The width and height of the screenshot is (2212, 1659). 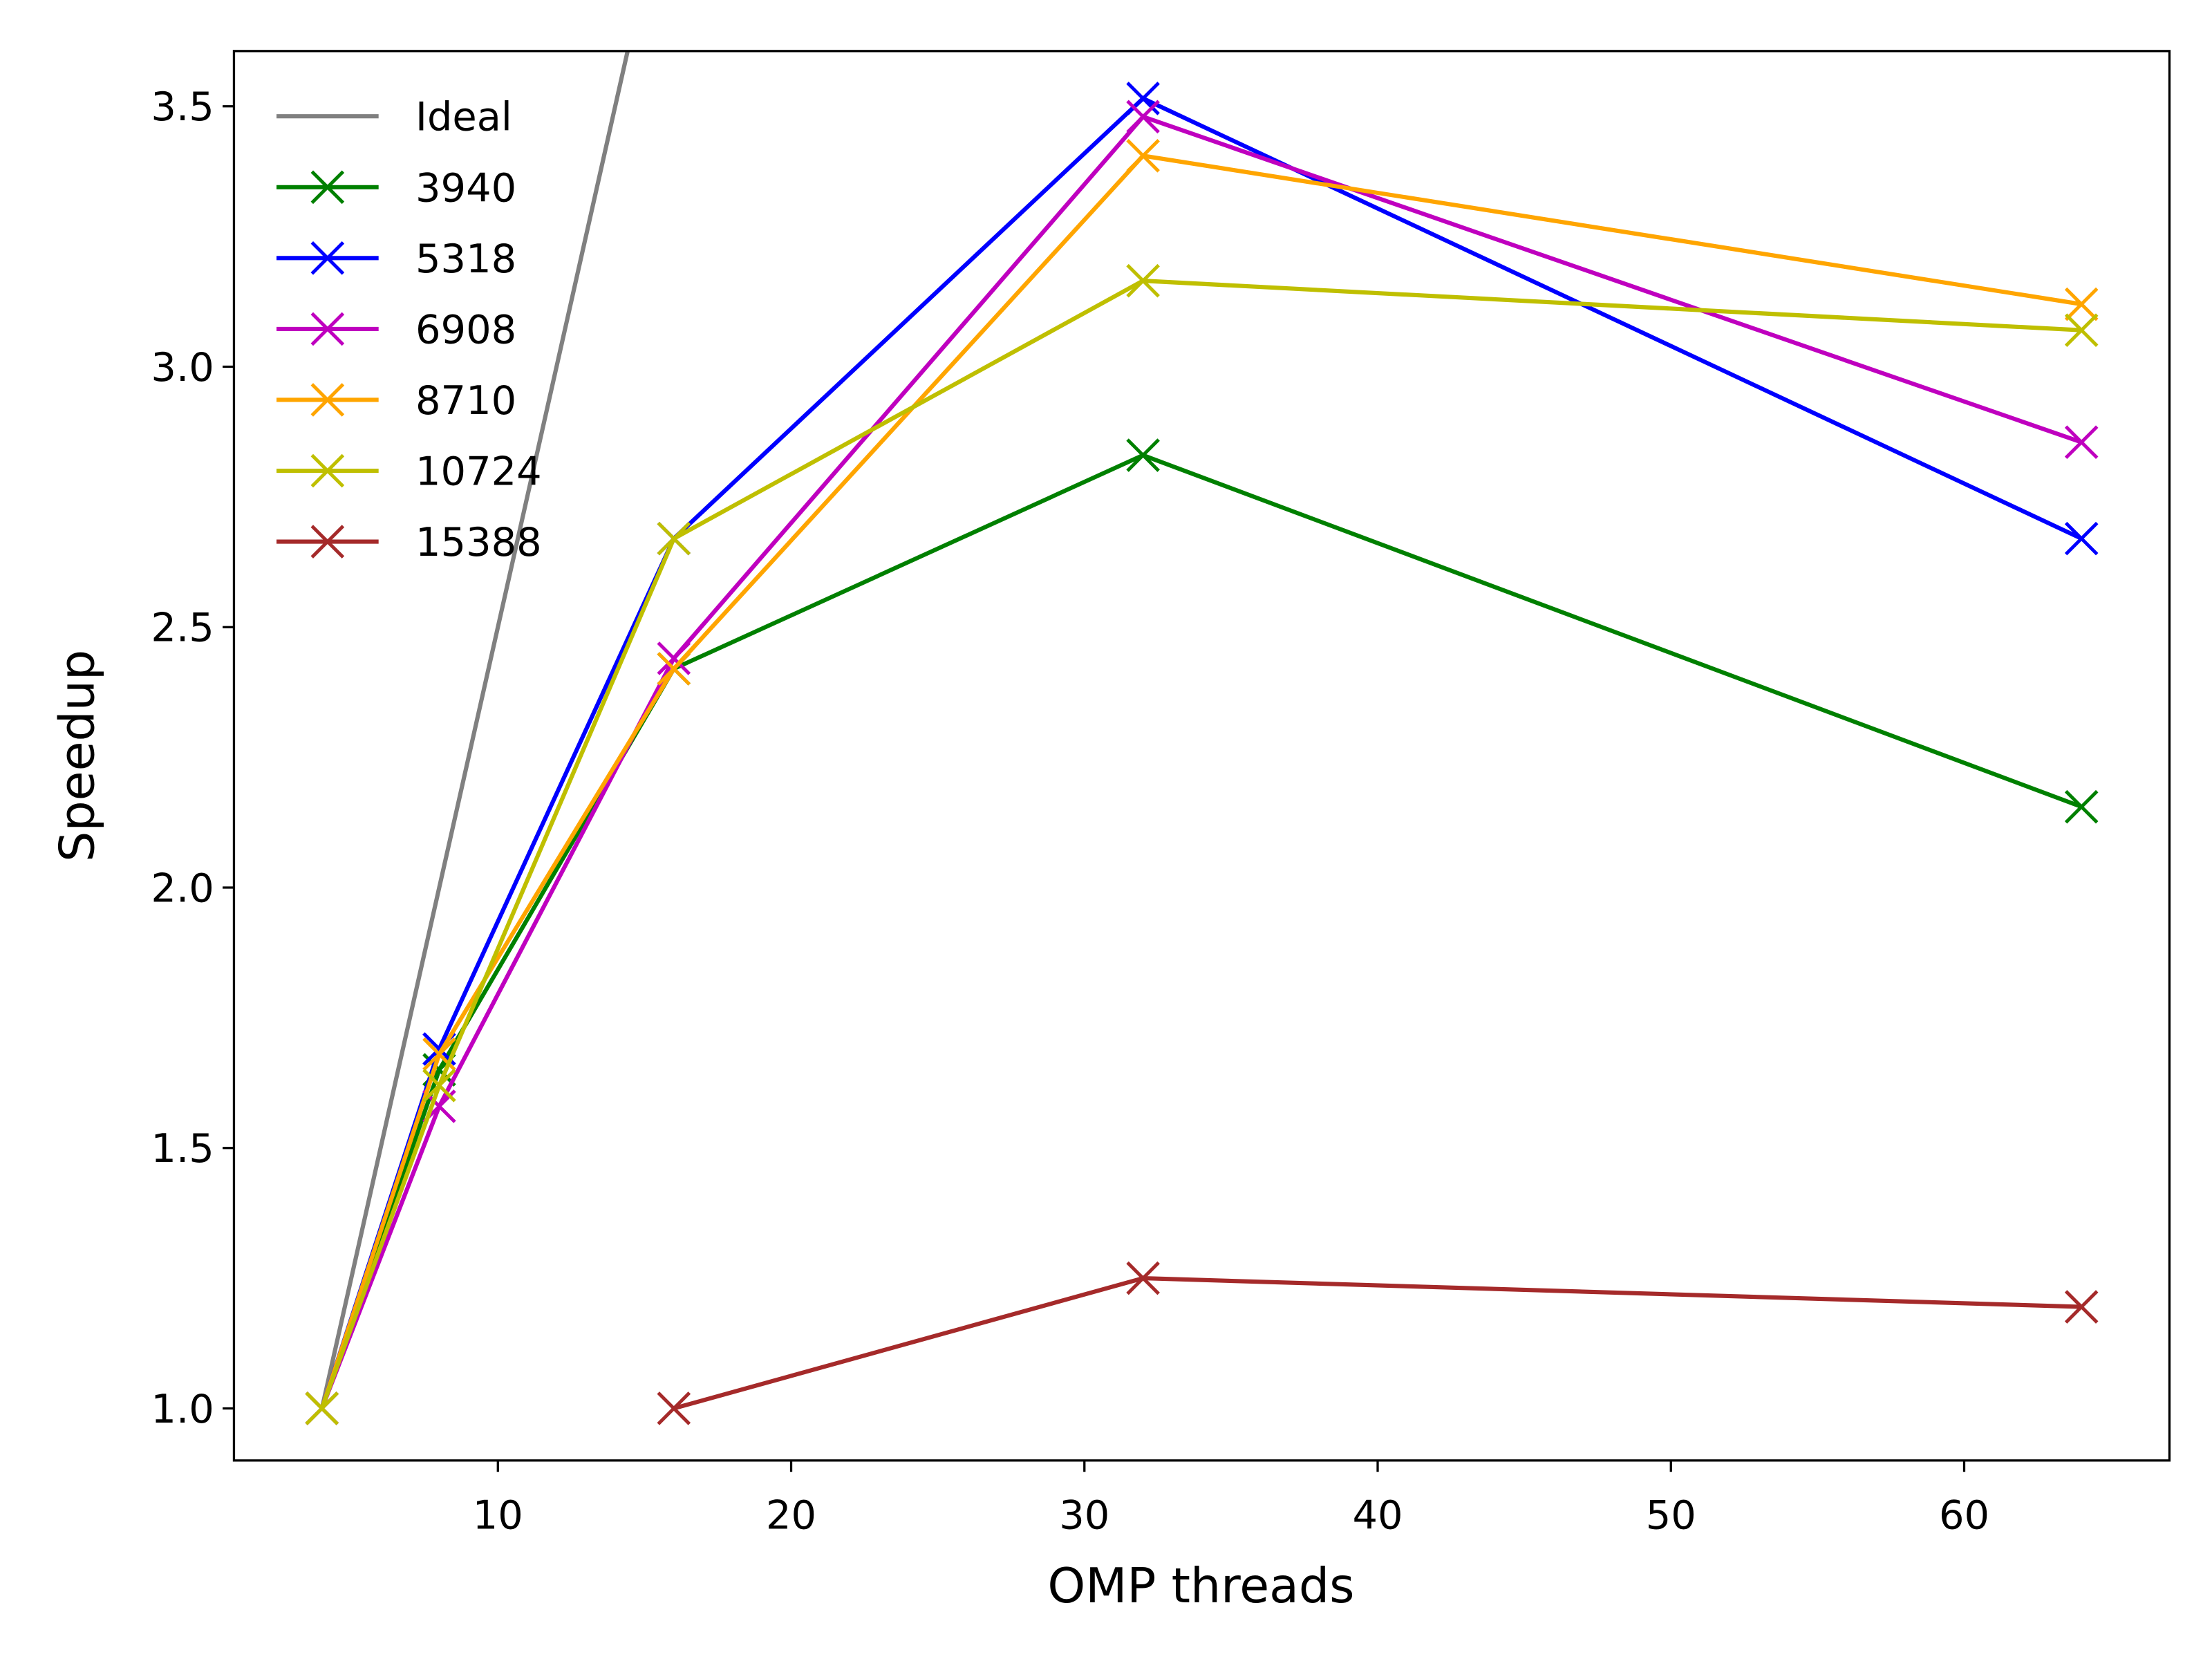 What do you see at coordinates (466, 259) in the screenshot?
I see `legend-label: 5318` at bounding box center [466, 259].